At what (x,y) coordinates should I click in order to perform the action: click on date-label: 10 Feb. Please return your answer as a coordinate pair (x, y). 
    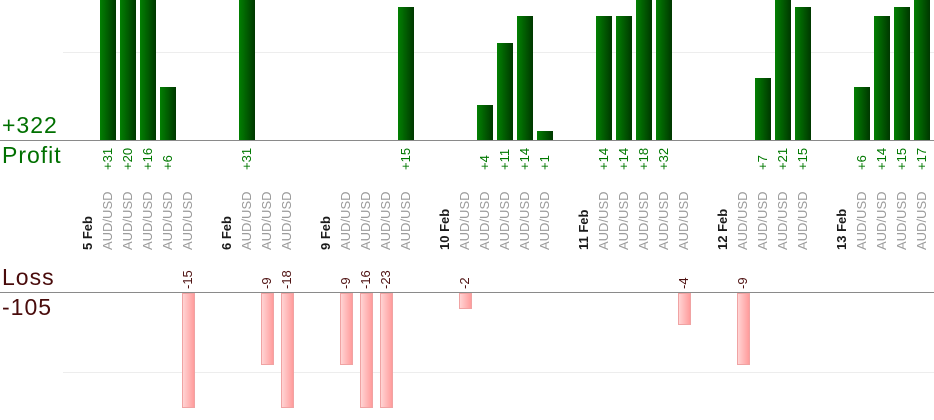
    Looking at the image, I should click on (444, 229).